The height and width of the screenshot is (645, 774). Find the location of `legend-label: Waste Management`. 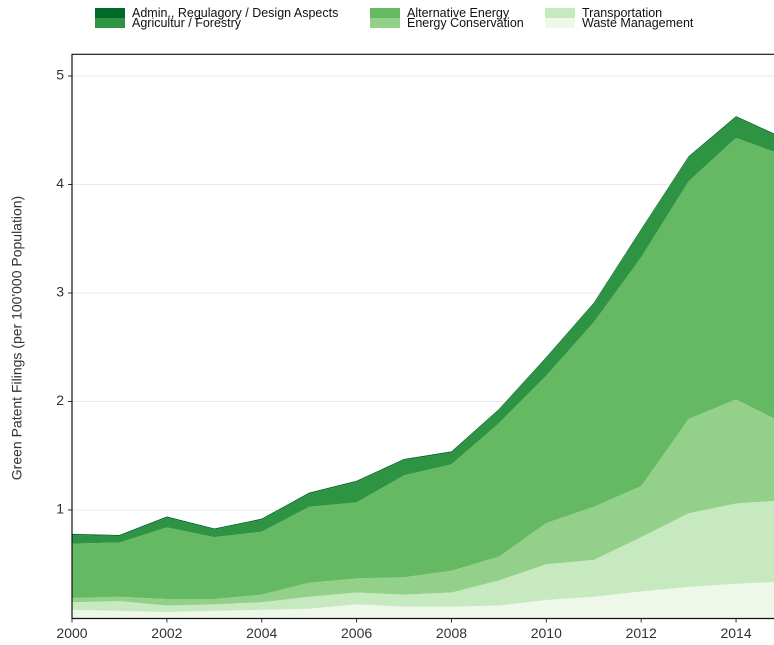

legend-label: Waste Management is located at coordinates (638, 23).